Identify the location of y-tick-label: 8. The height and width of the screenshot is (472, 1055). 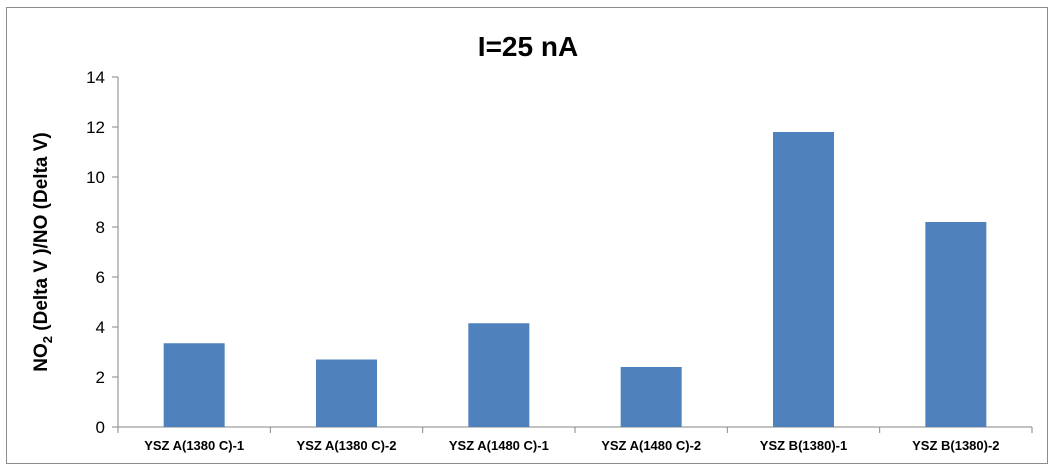
(100, 227).